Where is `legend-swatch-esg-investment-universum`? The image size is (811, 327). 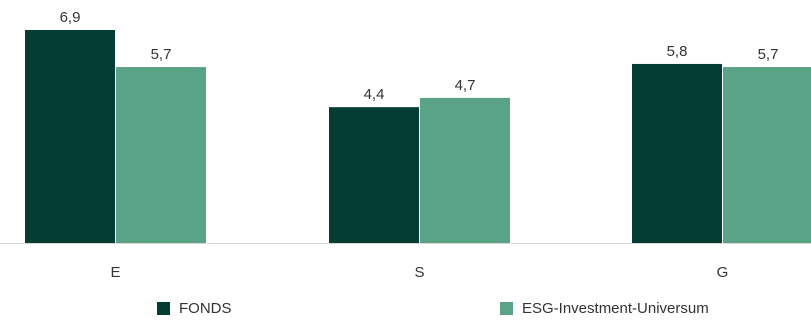
legend-swatch-esg-investment-universum is located at coordinates (506, 308).